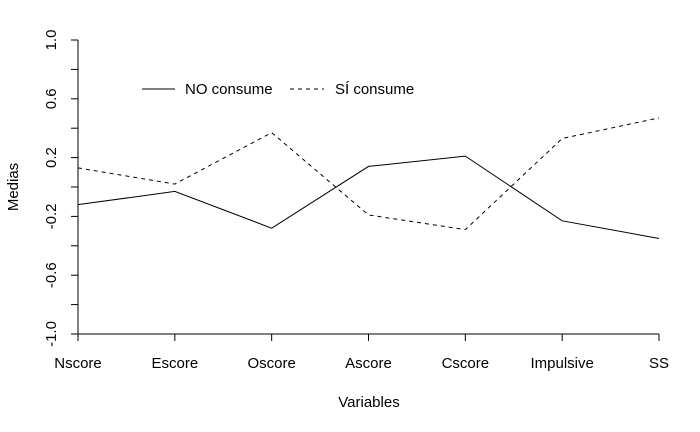 This screenshot has width=700, height=432. What do you see at coordinates (51, 98) in the screenshot?
I see `y-tick-label: 0.6` at bounding box center [51, 98].